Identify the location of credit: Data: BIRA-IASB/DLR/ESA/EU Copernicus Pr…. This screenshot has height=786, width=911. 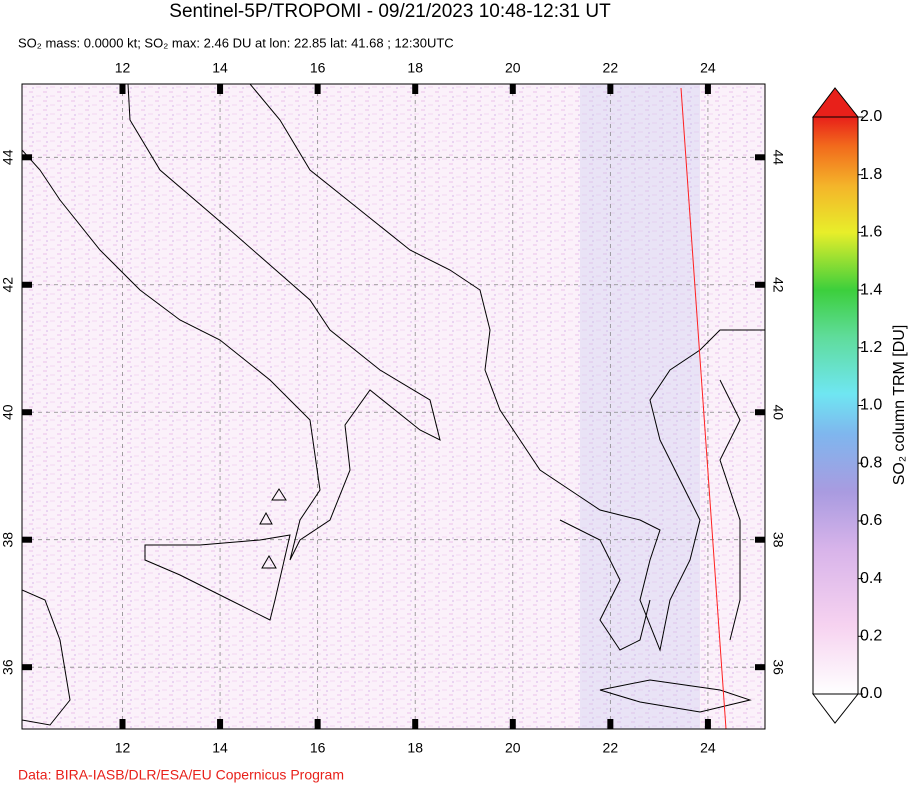
(181, 775).